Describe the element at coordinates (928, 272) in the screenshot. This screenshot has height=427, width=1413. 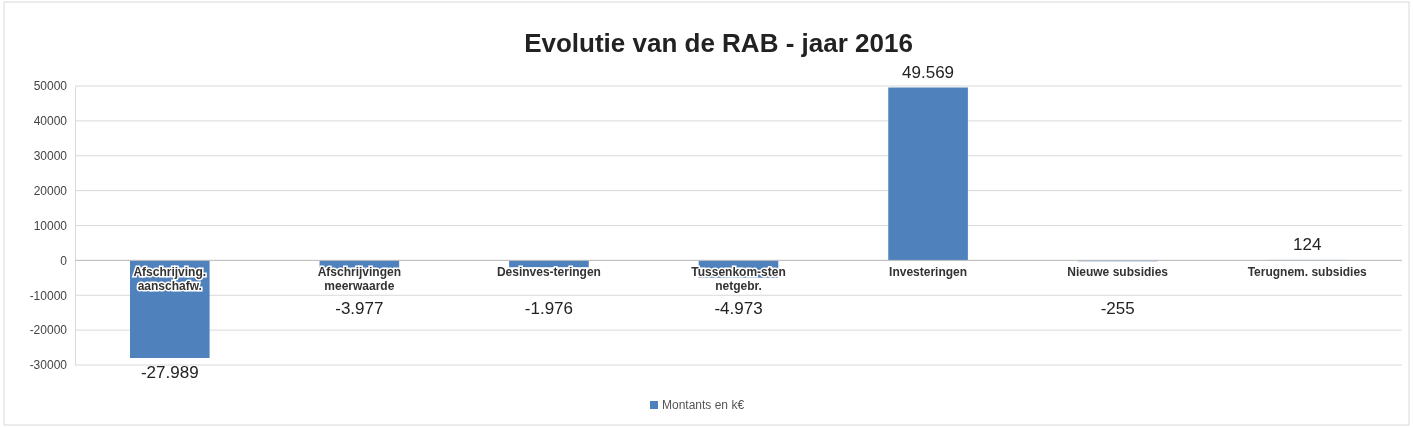
I see `x-tick-label: Investeringen` at that location.